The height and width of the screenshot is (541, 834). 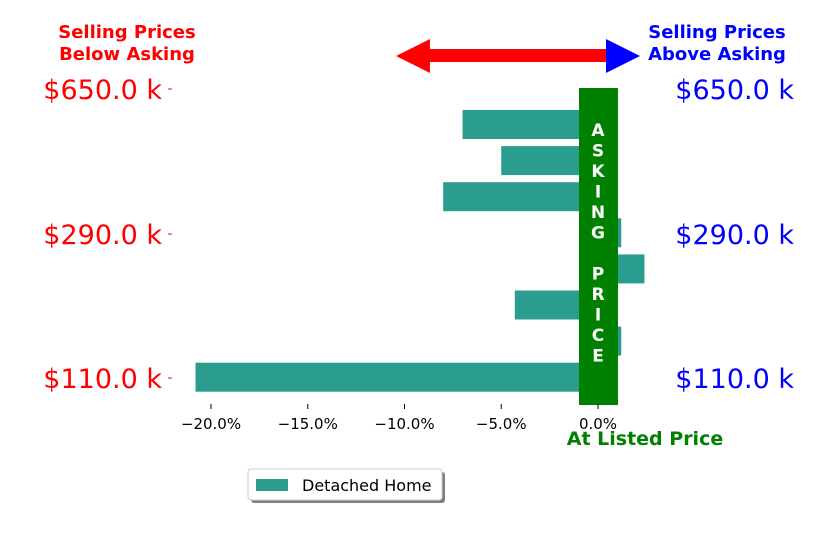 I want to click on asking-price-letter: E, so click(x=598, y=357).